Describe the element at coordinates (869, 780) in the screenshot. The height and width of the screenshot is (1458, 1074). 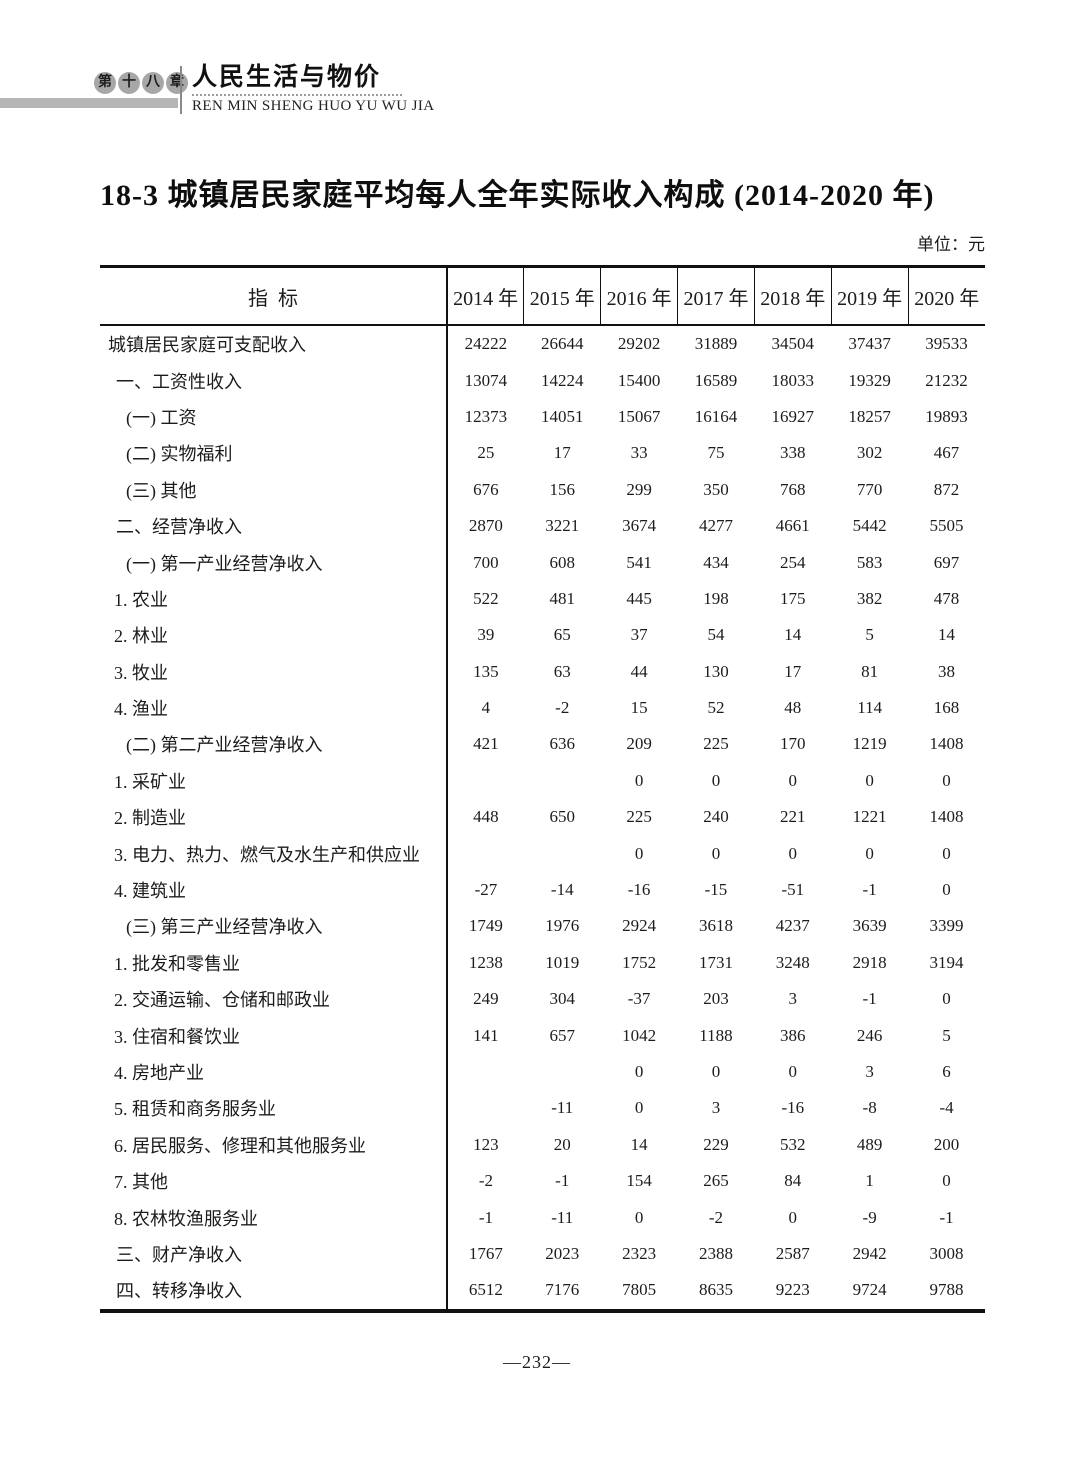
I see `cell-value: 0` at that location.